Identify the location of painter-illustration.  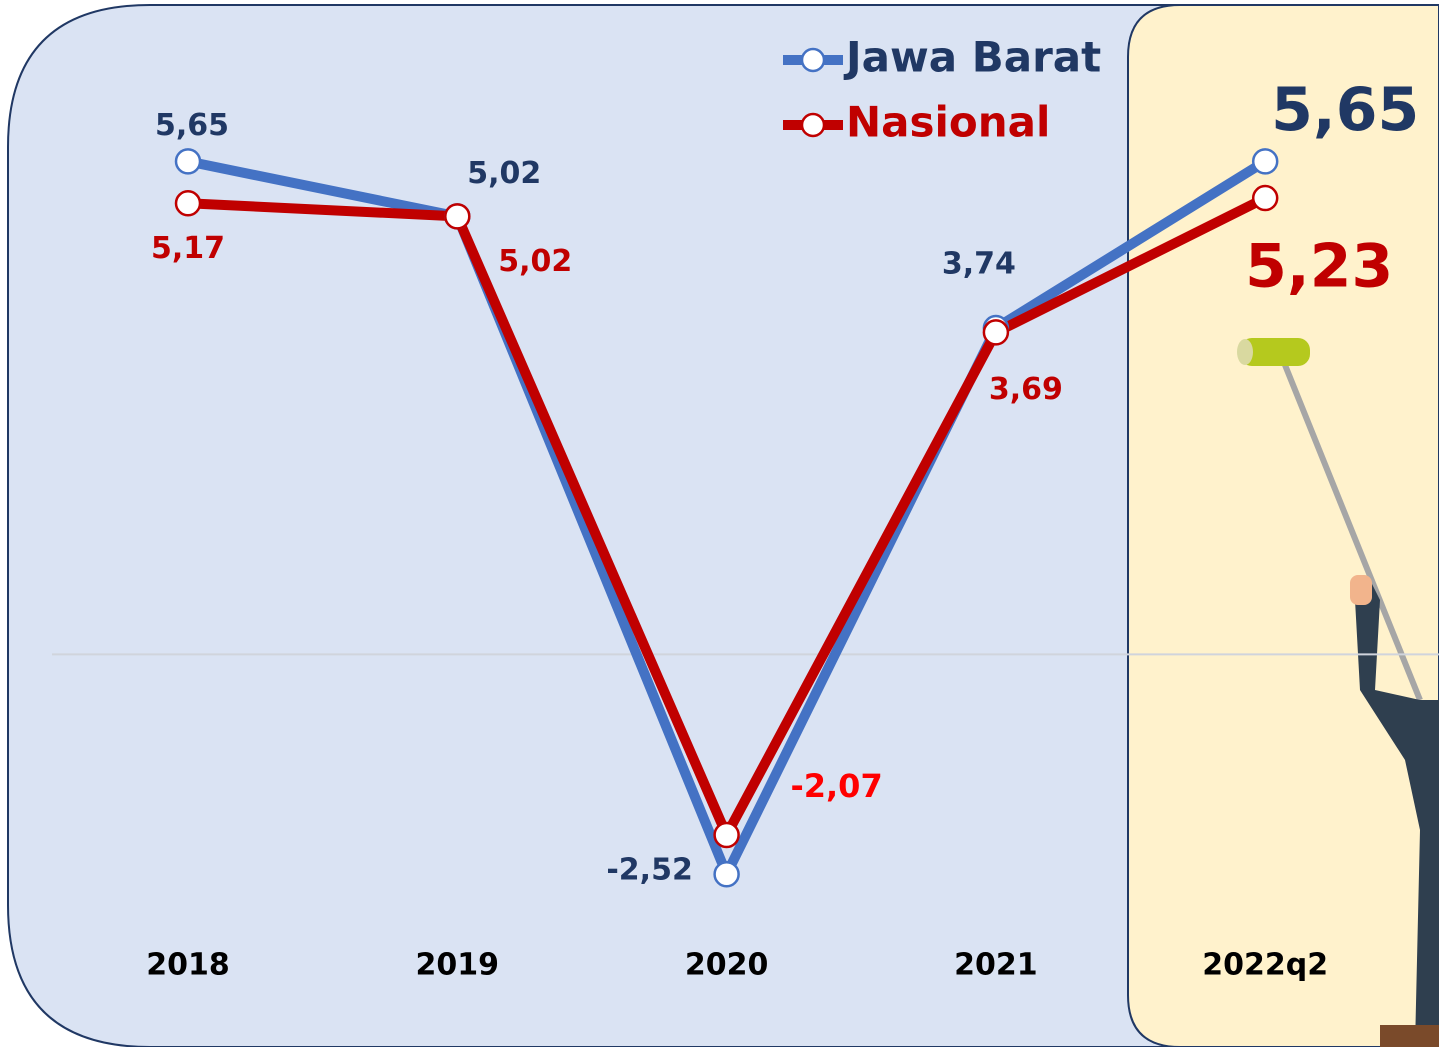
(1338, 692).